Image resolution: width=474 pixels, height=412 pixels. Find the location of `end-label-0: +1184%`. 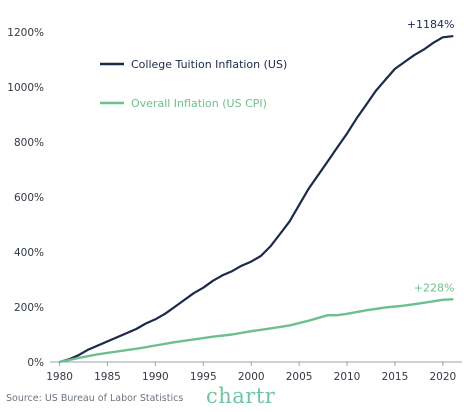

end-label-0: +1184% is located at coordinates (431, 24).